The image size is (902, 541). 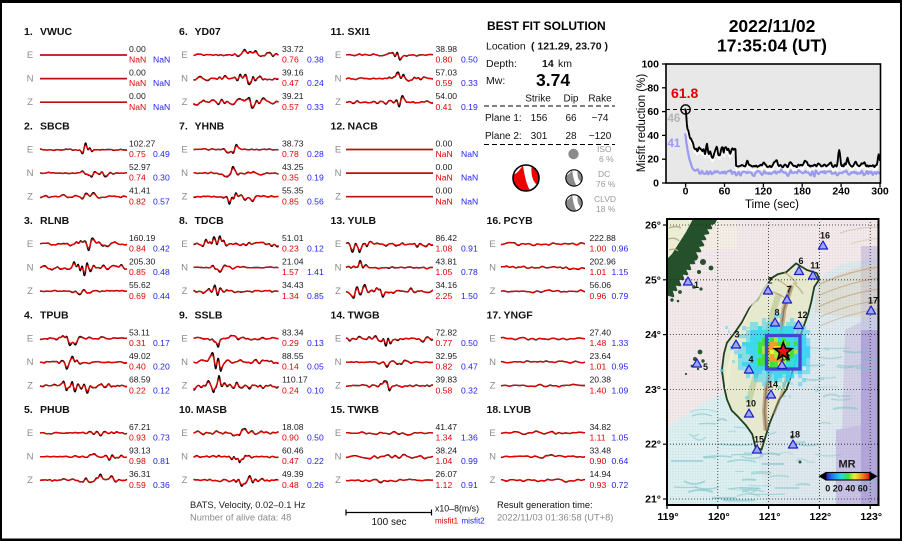 I want to click on svg-text: 0.58, so click(x=444, y=390).